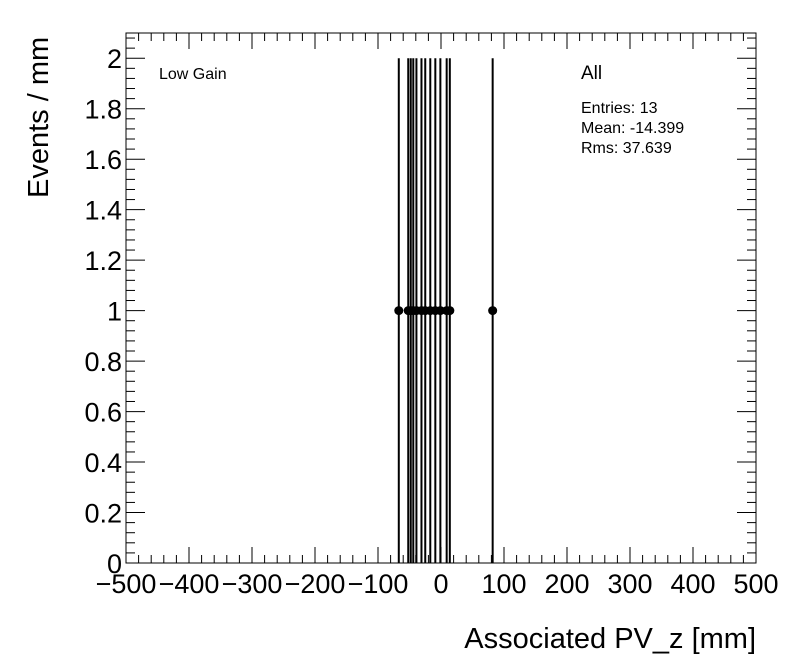 The width and height of the screenshot is (796, 672). I want to click on selection-label: All, so click(591, 73).